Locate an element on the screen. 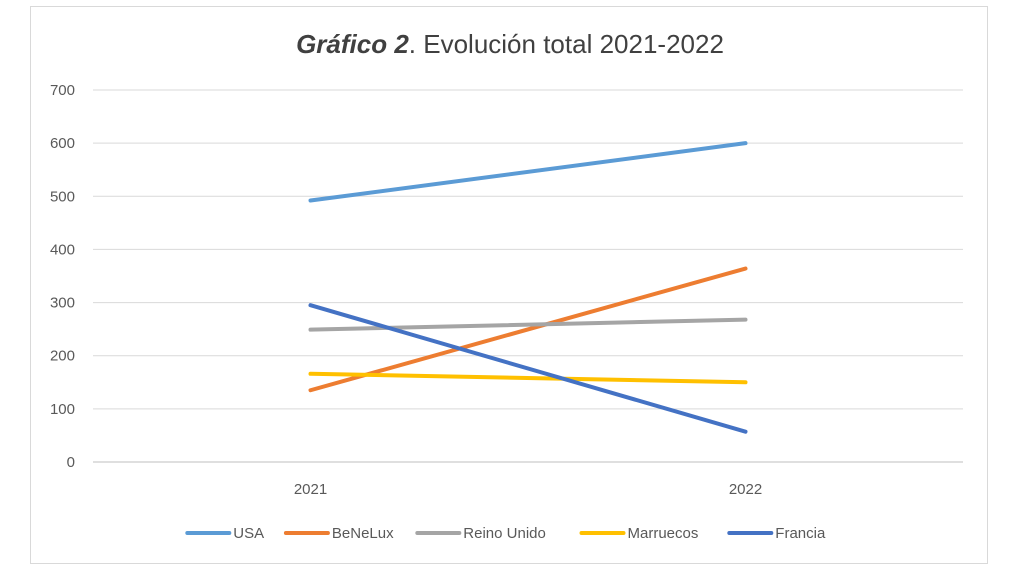 The width and height of the screenshot is (1024, 576). series-line-benelux is located at coordinates (528, 329).